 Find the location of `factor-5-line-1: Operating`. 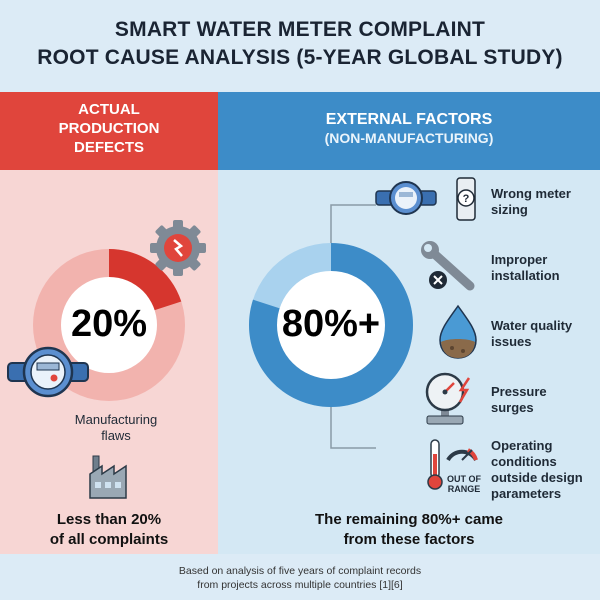

factor-5-line-1: Operating is located at coordinates (522, 445).